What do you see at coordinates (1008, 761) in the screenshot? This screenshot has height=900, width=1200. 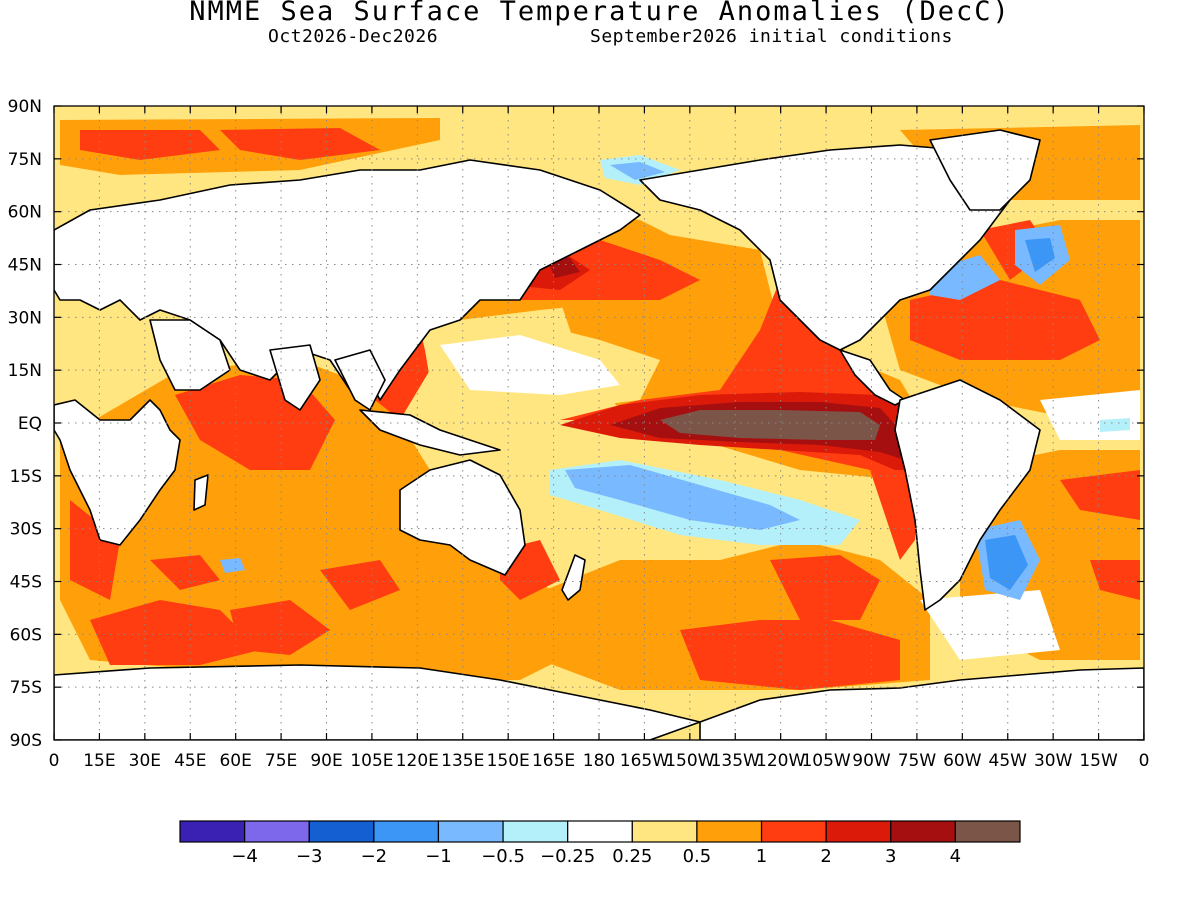 I see `longitude-label: 45W` at bounding box center [1008, 761].